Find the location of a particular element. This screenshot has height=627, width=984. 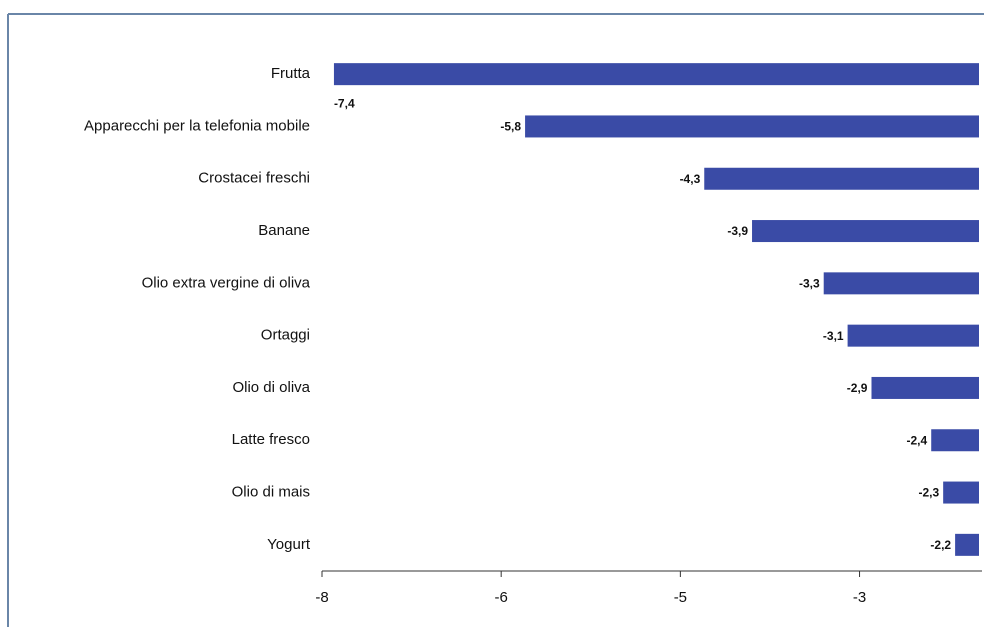

category-label: Crostacei freschi is located at coordinates (254, 178).